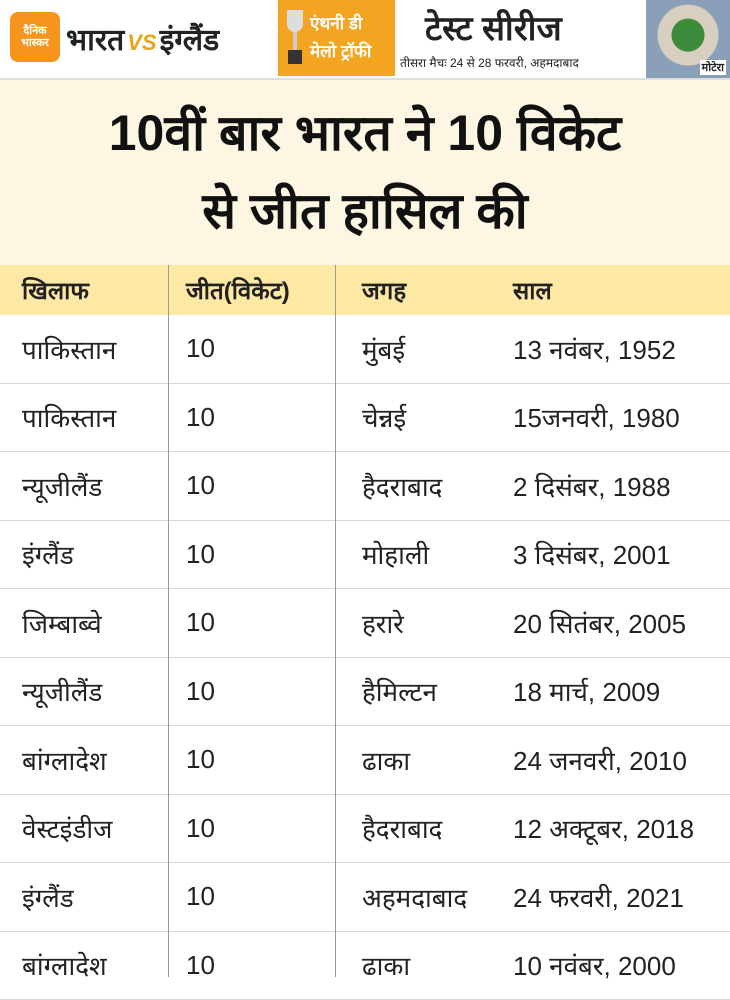 This screenshot has width=730, height=1000. Describe the element at coordinates (55, 291) in the screenshot. I see `column-header: खिलाफ` at that location.